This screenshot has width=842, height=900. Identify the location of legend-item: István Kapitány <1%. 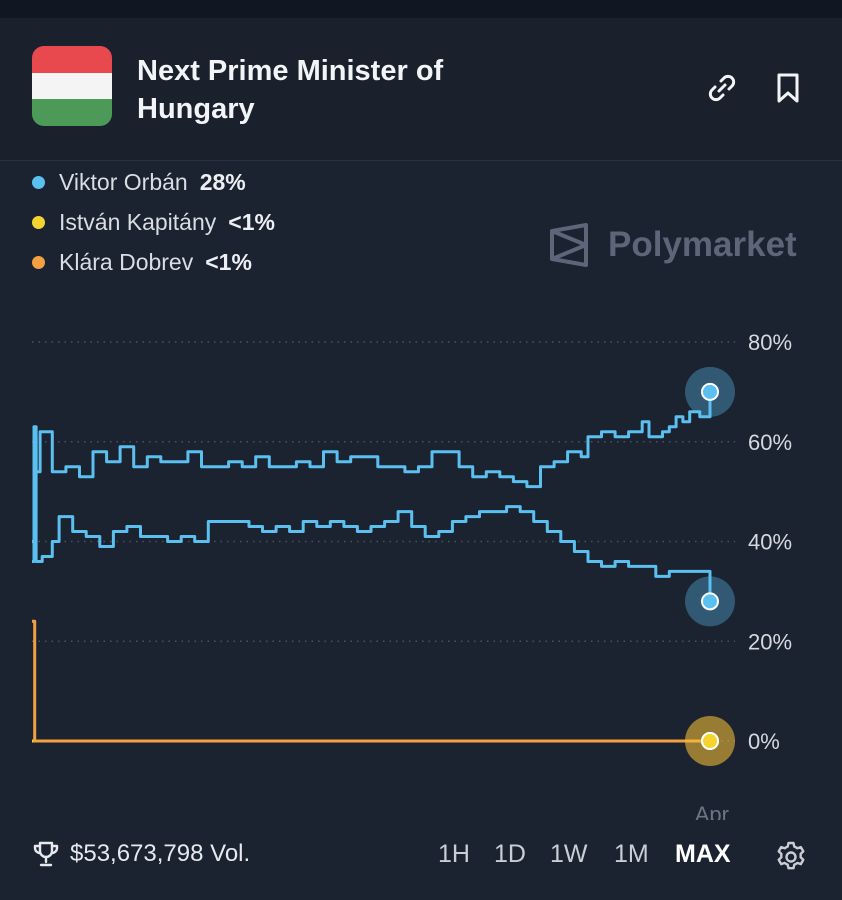
(153, 222).